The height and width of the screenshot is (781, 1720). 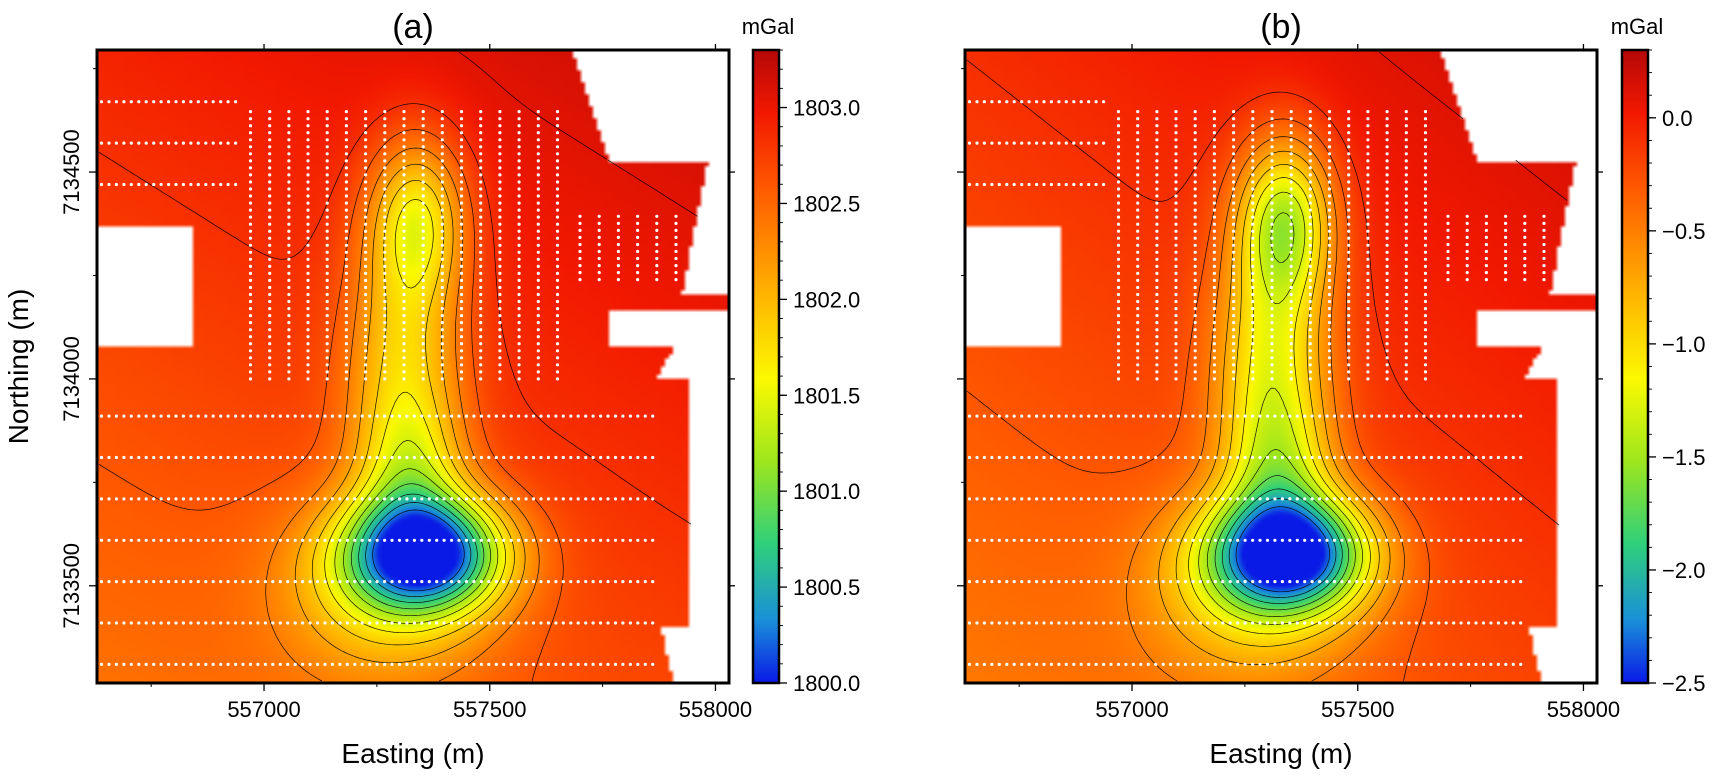 What do you see at coordinates (1677, 118) in the screenshot?
I see `colorbar-tick-label: 0.0` at bounding box center [1677, 118].